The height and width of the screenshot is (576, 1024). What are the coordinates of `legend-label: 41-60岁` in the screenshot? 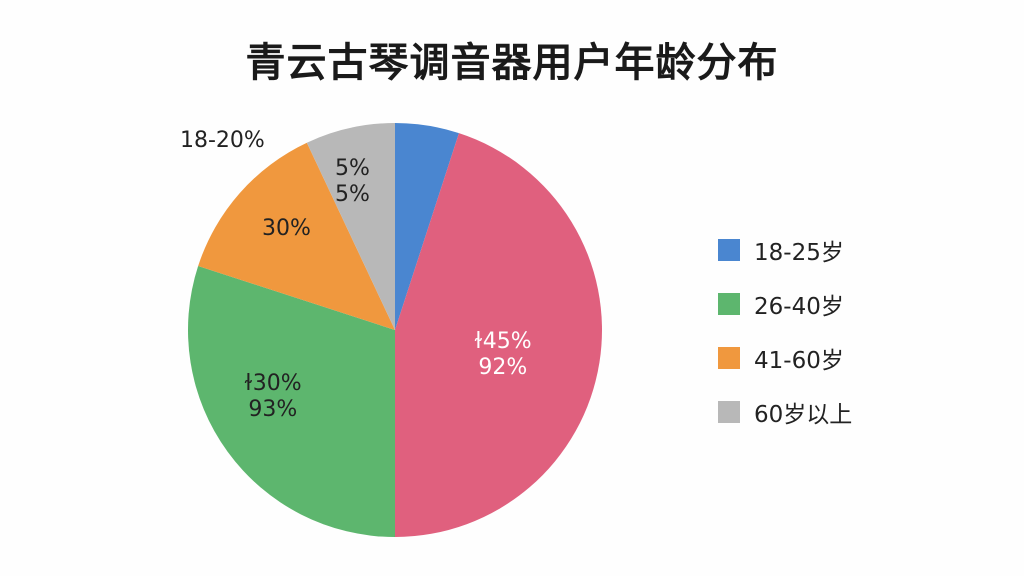 It's located at (799, 361).